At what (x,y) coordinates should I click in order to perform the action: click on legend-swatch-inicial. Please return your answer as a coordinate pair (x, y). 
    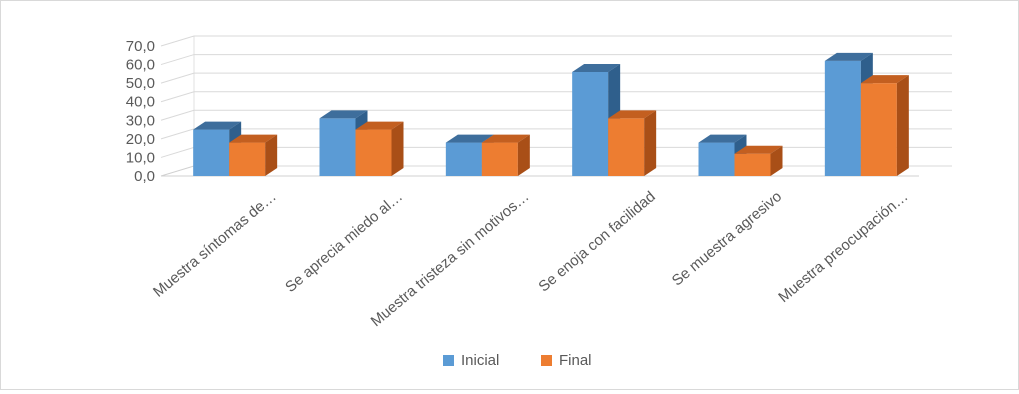
    Looking at the image, I should click on (448, 360).